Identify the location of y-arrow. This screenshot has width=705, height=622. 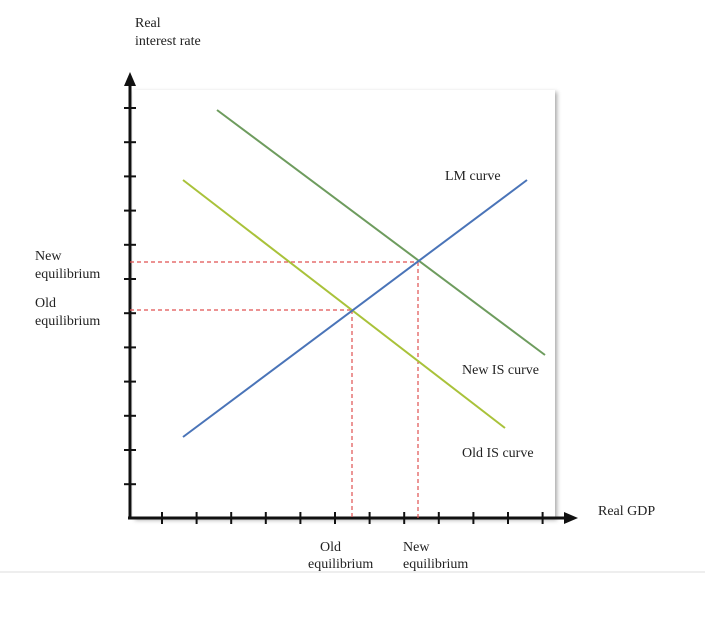
(130, 79).